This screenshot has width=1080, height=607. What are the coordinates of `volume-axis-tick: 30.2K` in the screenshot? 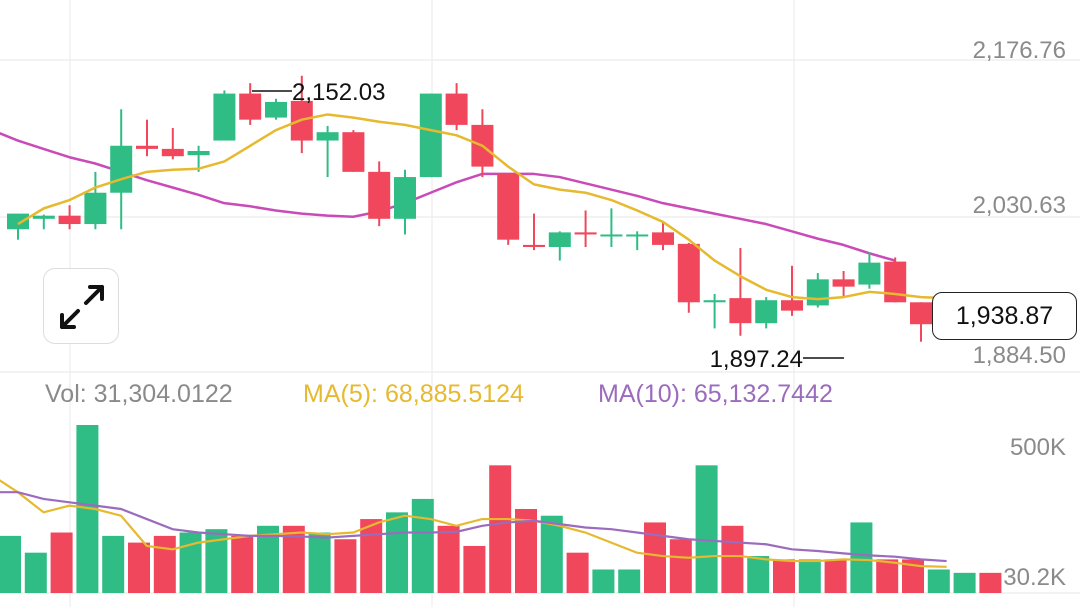 It's located at (1034, 577).